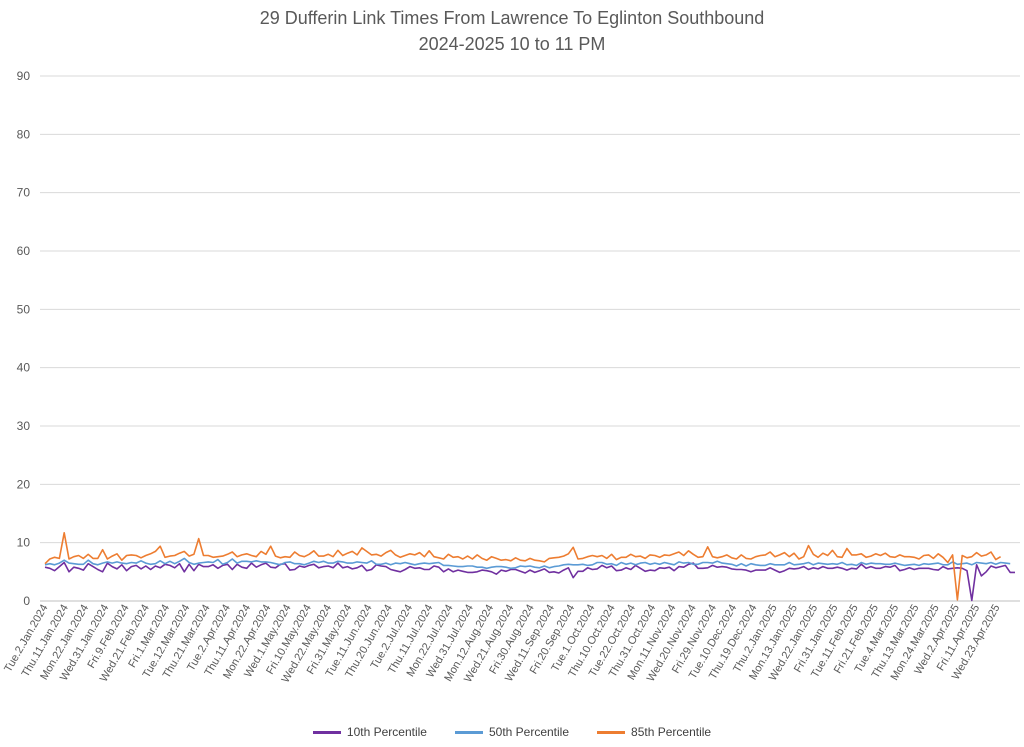 This screenshot has height=747, width=1024. What do you see at coordinates (529, 581) in the screenshot?
I see `series-line-10th-percentile` at bounding box center [529, 581].